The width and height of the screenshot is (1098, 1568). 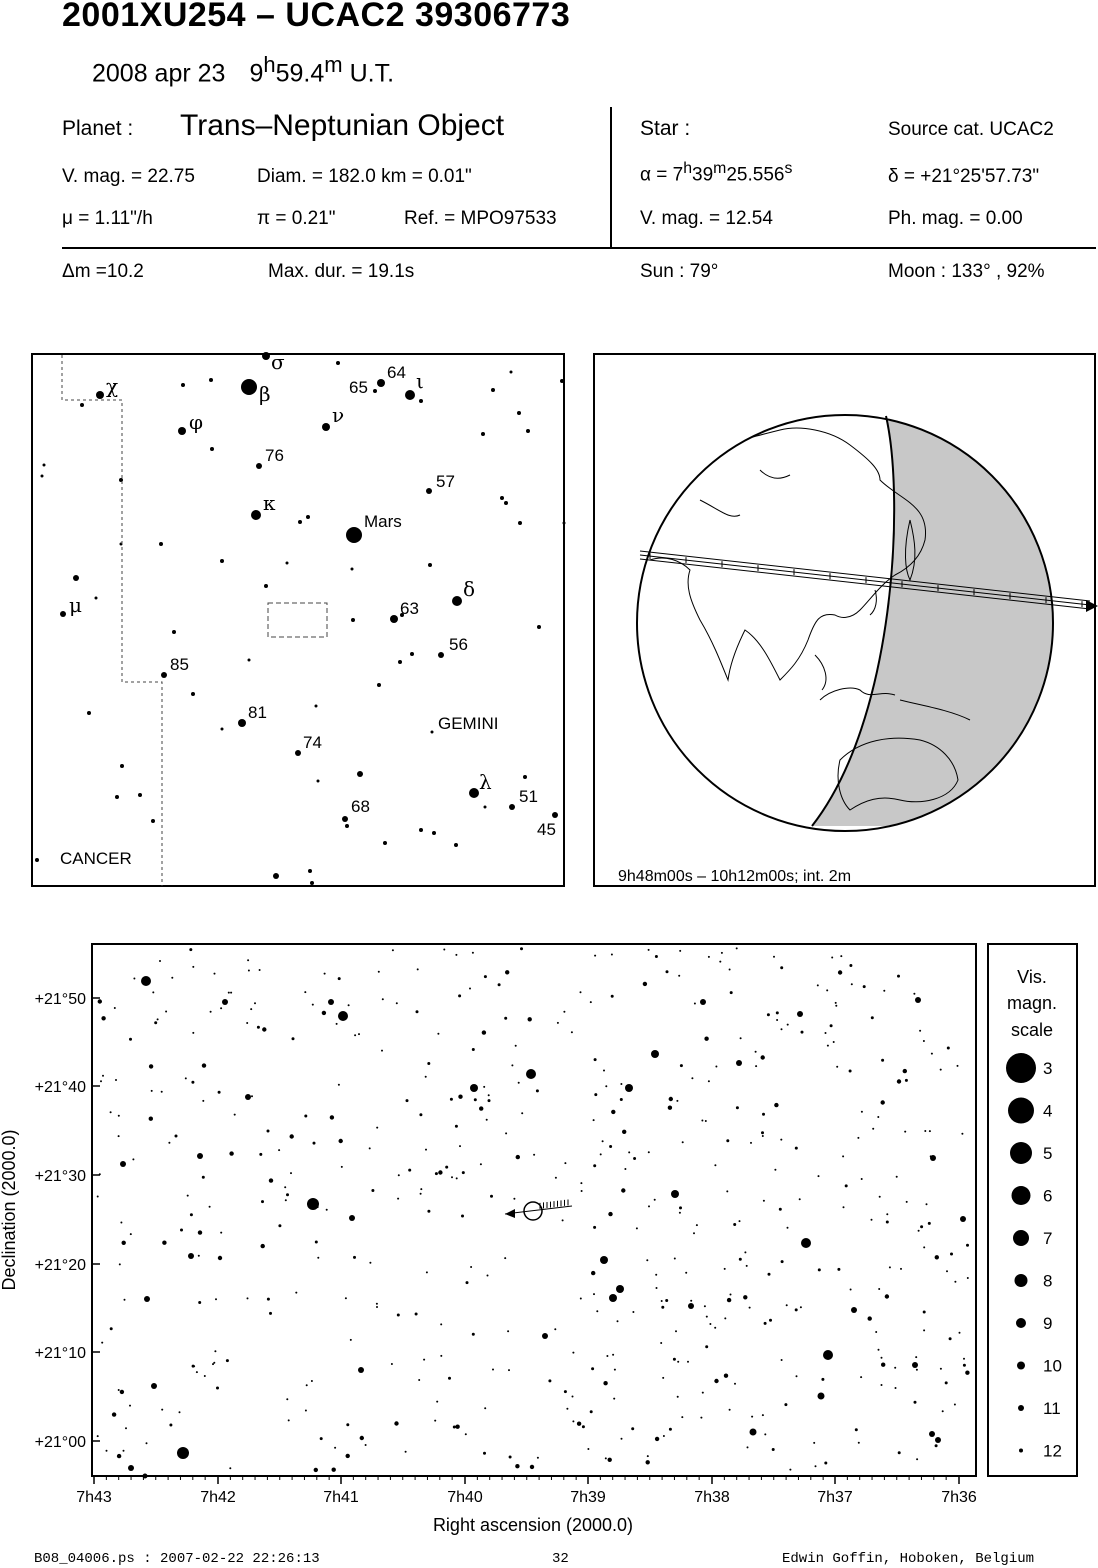 I want to click on scale-title-2: magn., so click(x=1032, y=1003).